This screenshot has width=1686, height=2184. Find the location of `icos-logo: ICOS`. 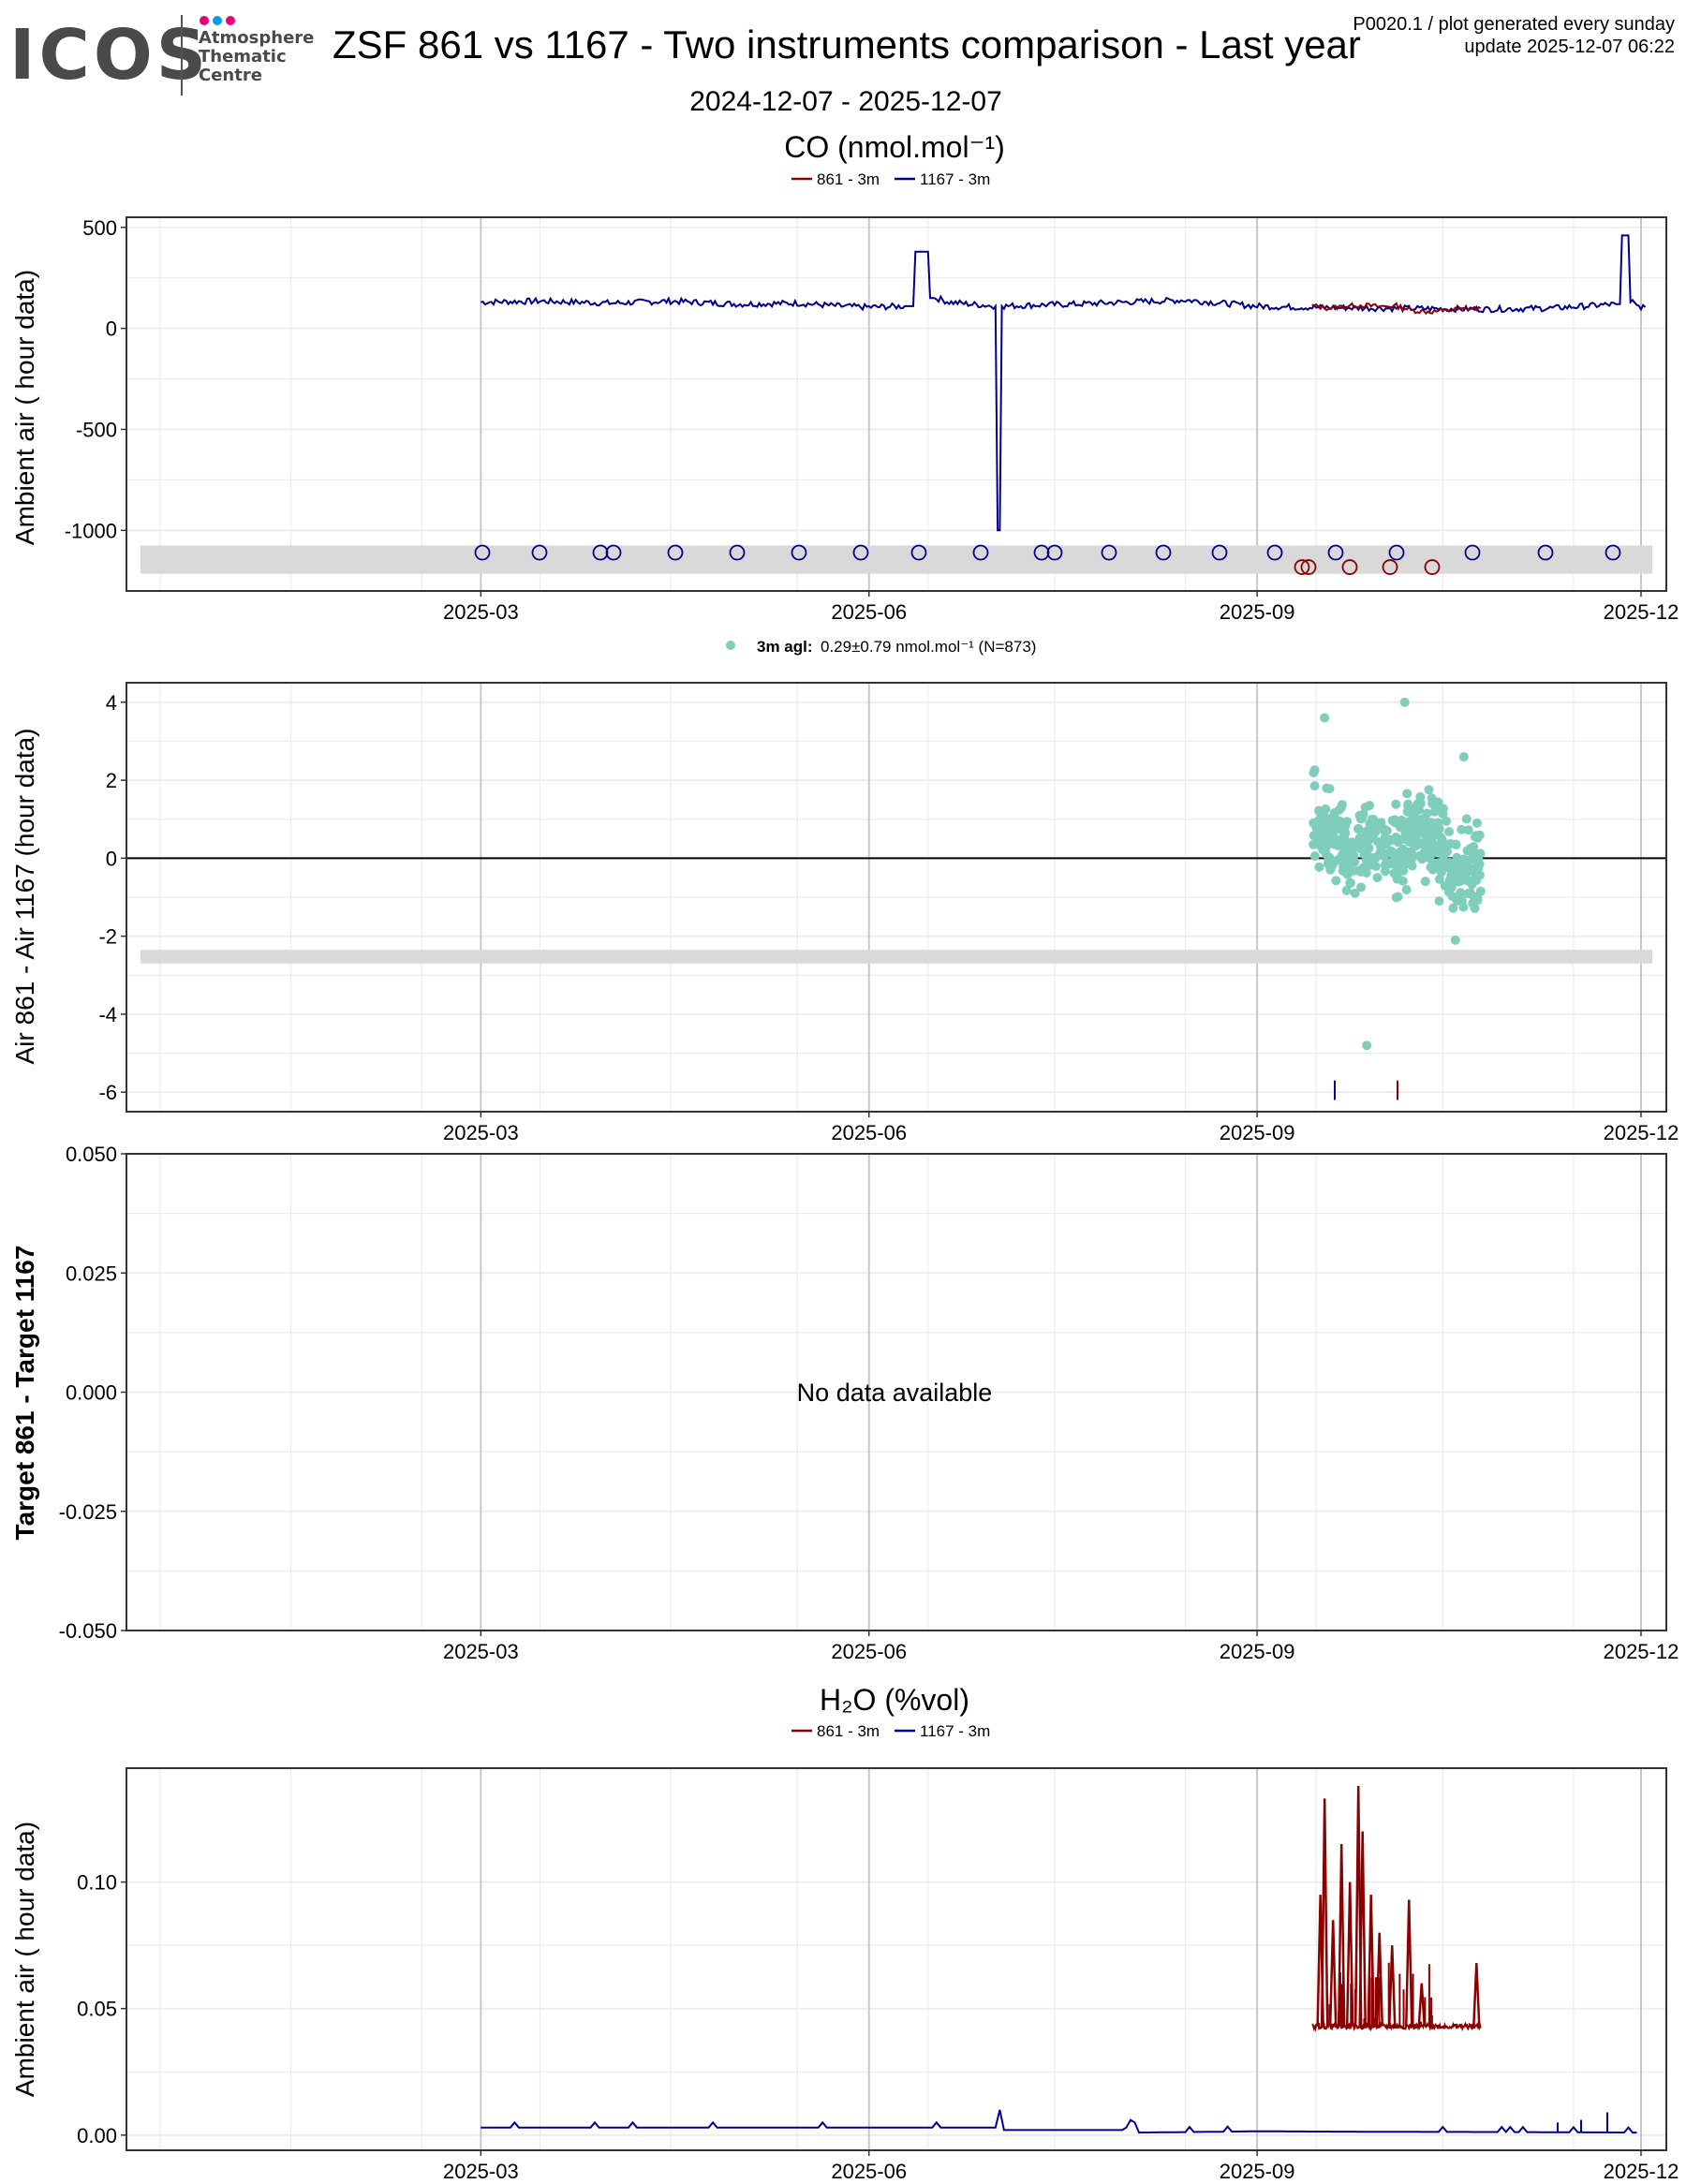

icos-logo: ICOS is located at coordinates (109, 55).